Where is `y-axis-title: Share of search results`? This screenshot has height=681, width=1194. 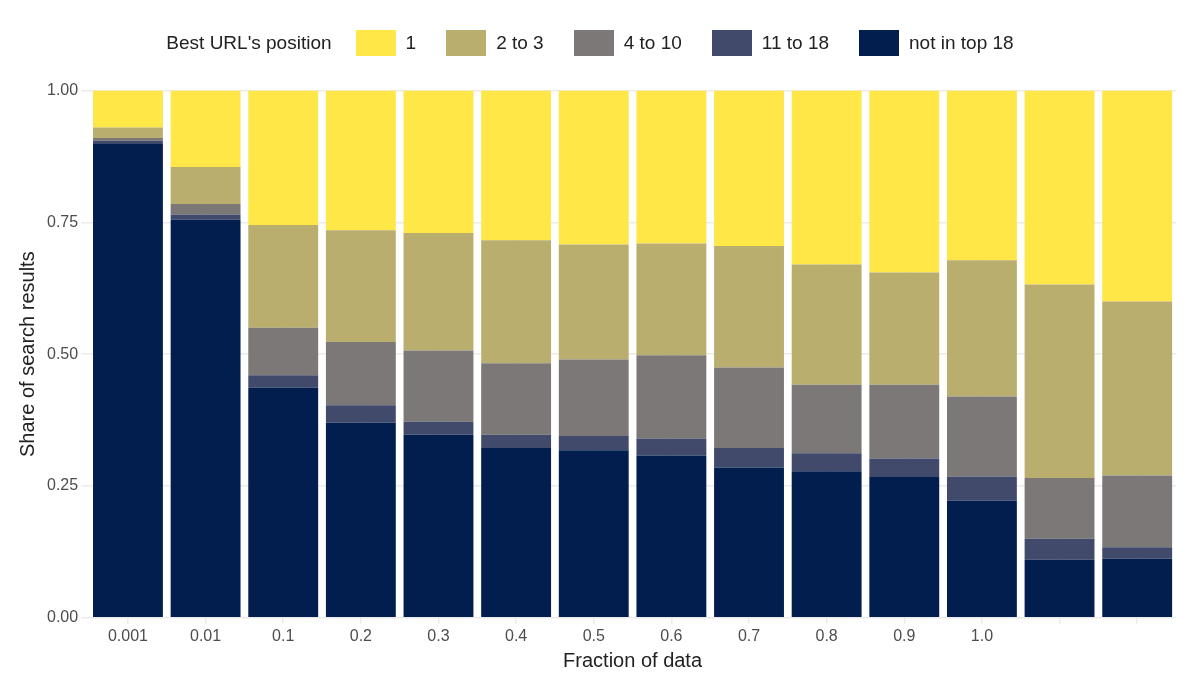 y-axis-title: Share of search results is located at coordinates (26, 354).